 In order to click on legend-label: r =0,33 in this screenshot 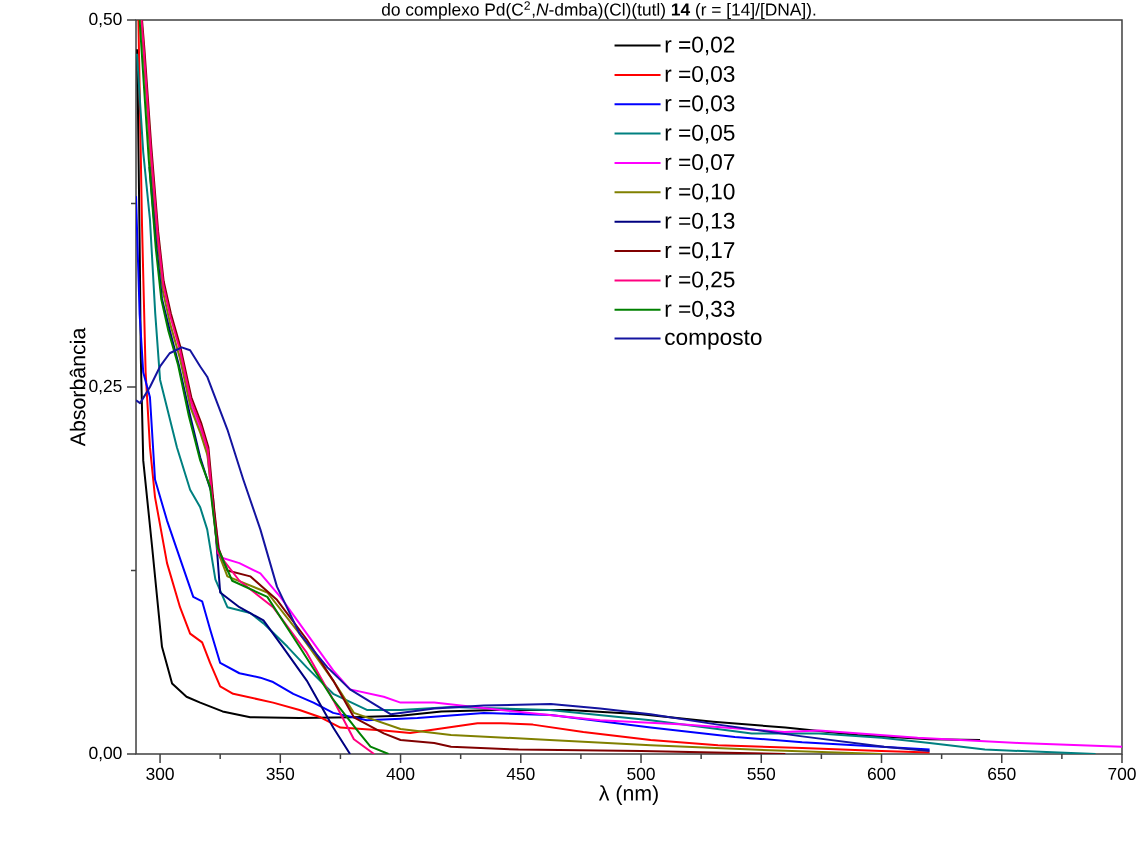, I will do `click(700, 310)`.